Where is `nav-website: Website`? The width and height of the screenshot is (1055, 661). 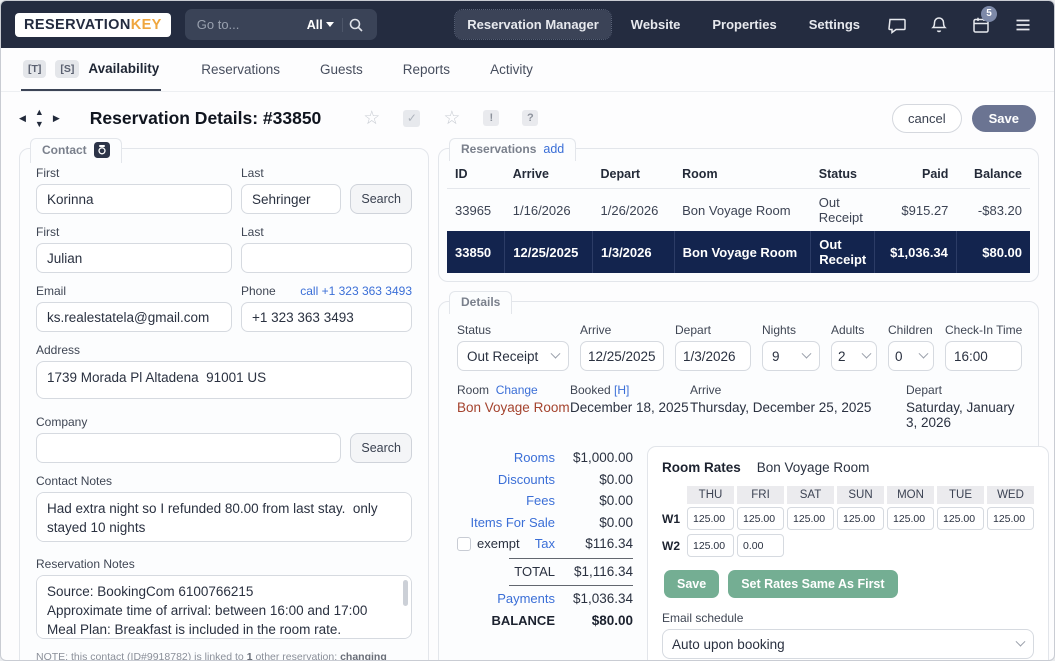
nav-website: Website is located at coordinates (655, 24).